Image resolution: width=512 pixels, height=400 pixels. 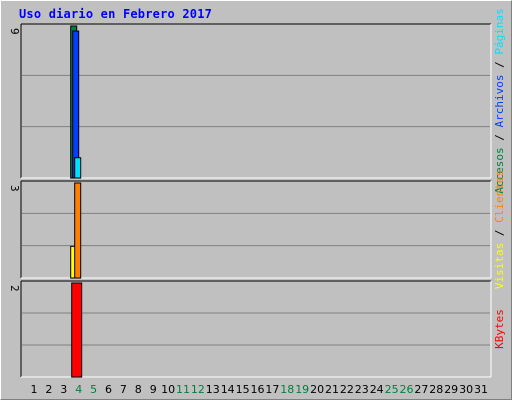 What do you see at coordinates (168, 389) in the screenshot?
I see `x-tick-label: 10` at bounding box center [168, 389].